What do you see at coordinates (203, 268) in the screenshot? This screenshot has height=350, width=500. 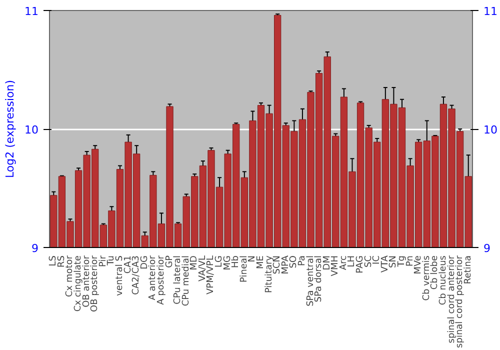 I see `x-tick-label: VA/VL` at bounding box center [203, 268].